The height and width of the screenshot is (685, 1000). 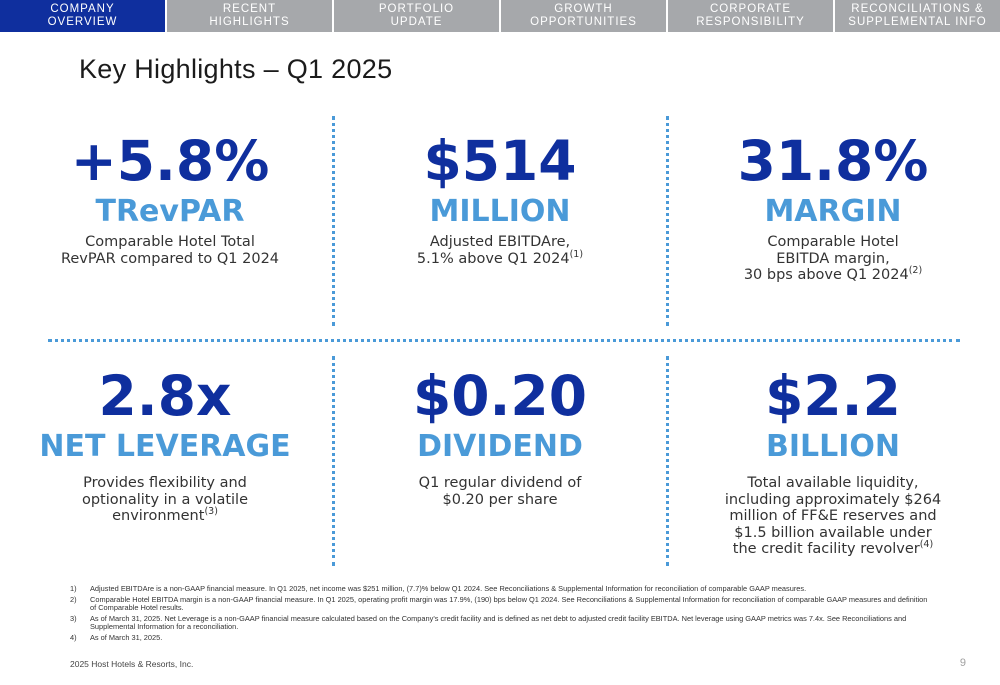 I want to click on metric-value: +5.8%, so click(x=170, y=161).